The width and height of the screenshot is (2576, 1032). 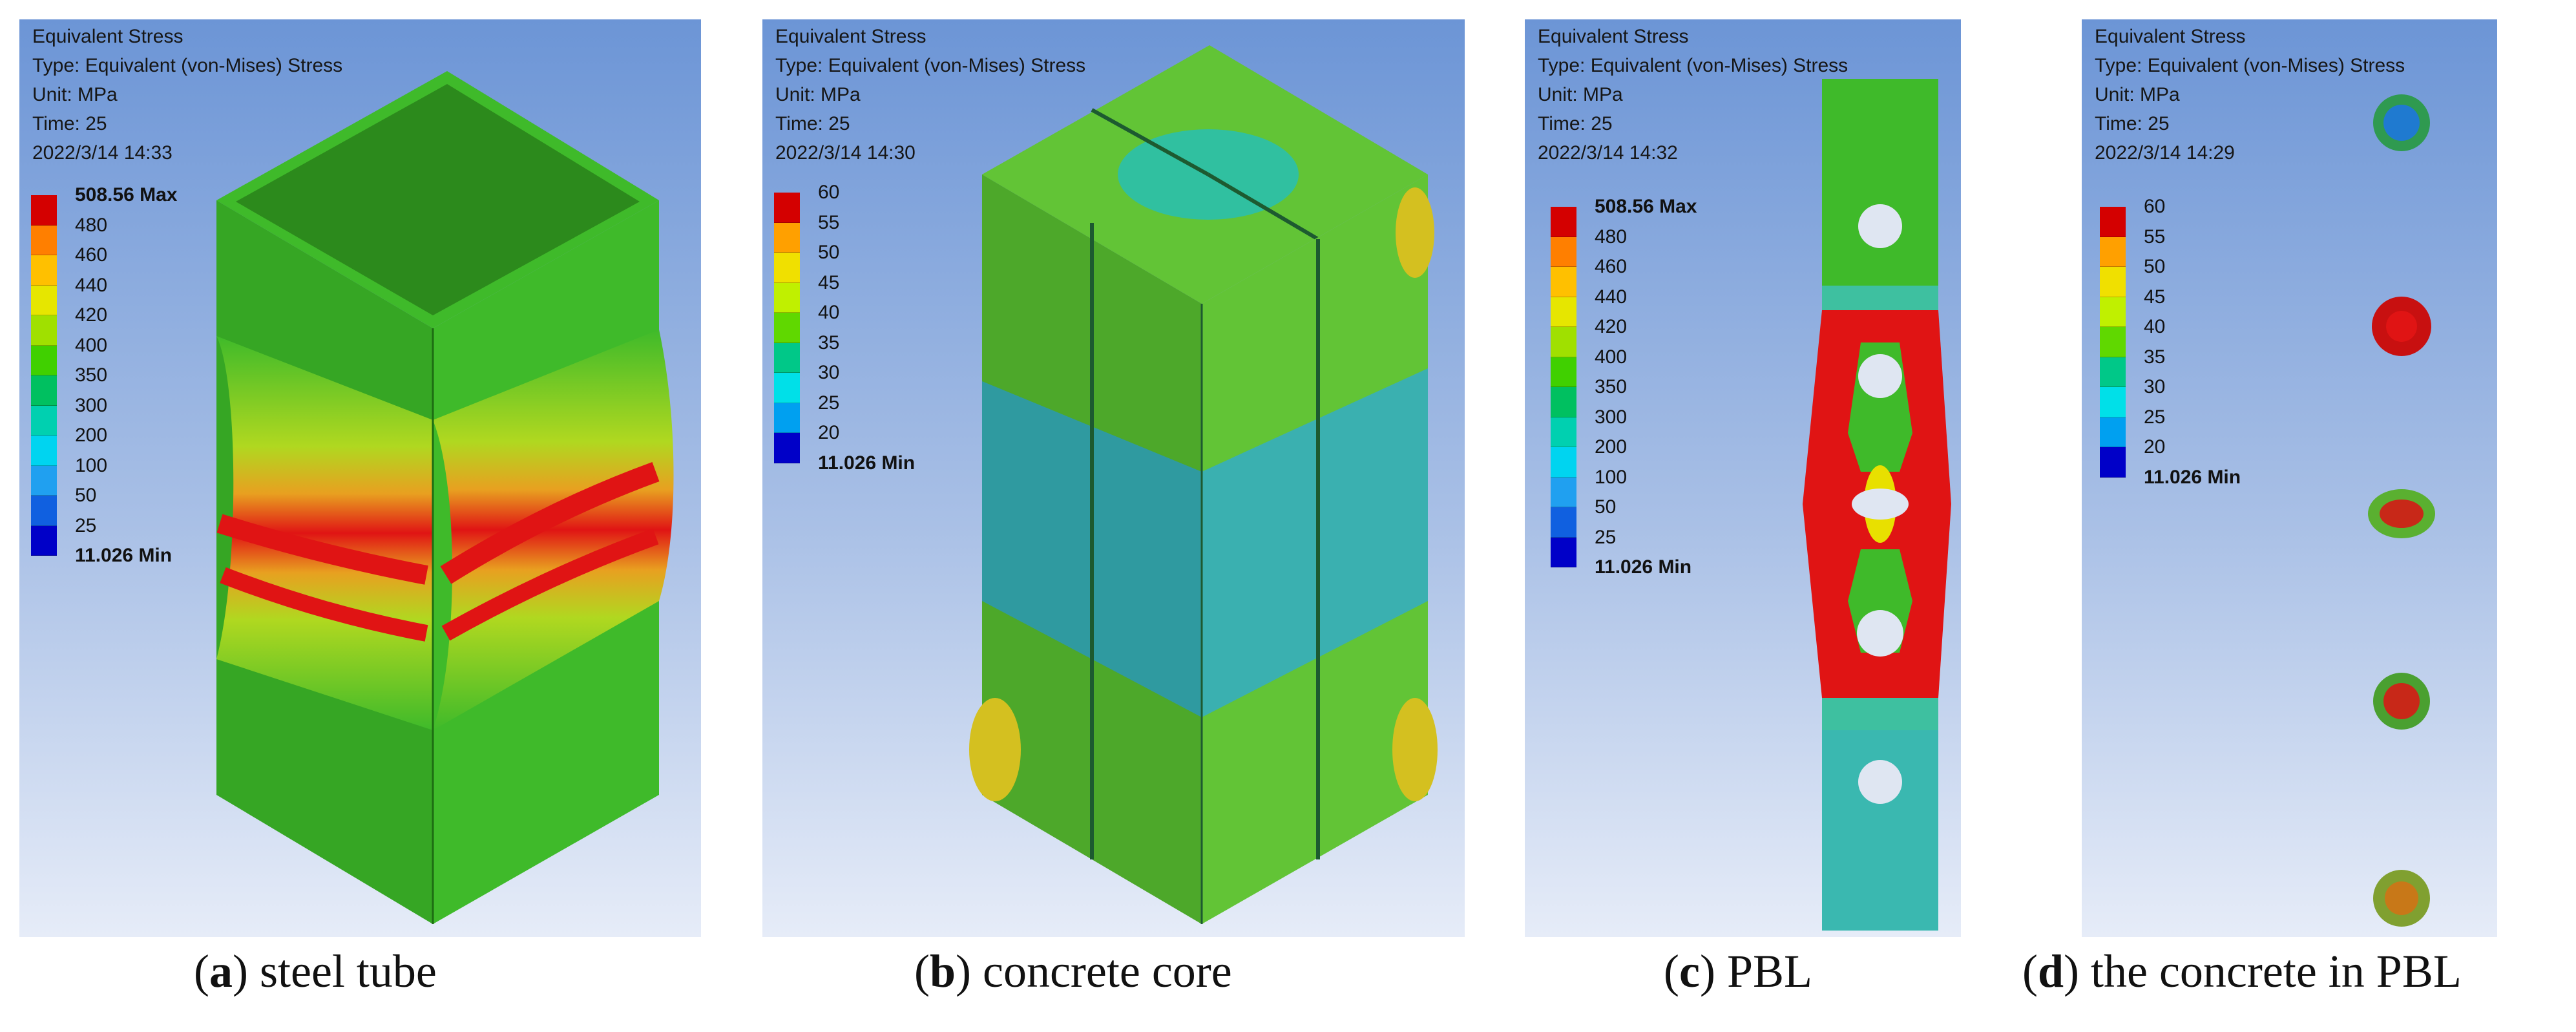 I want to click on legend-label: 440, so click(x=91, y=285).